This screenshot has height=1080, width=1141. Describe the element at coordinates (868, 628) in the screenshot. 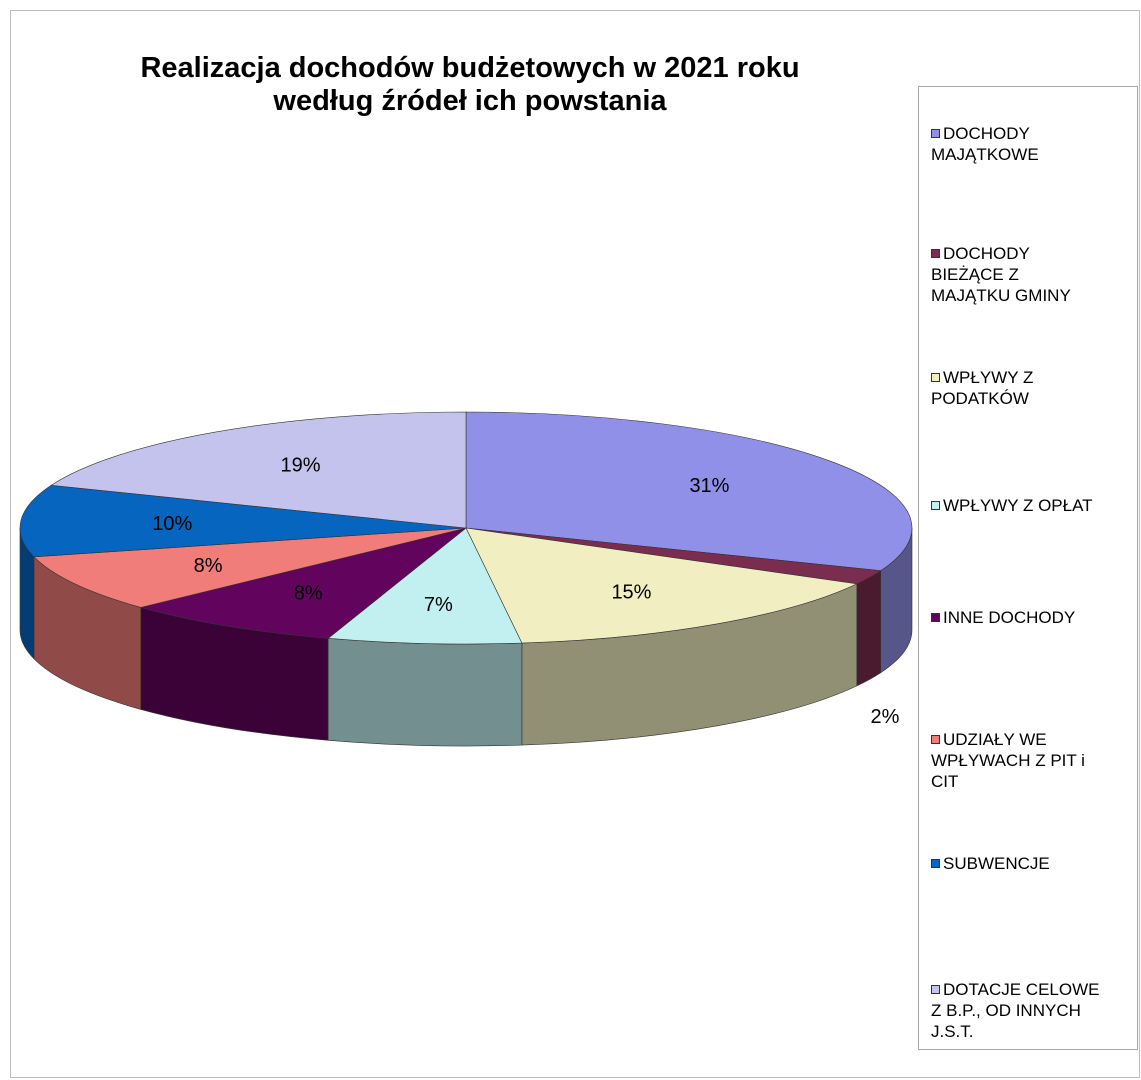

I see `pie-side-dochody-biezace-z-majatku-gminy` at that location.